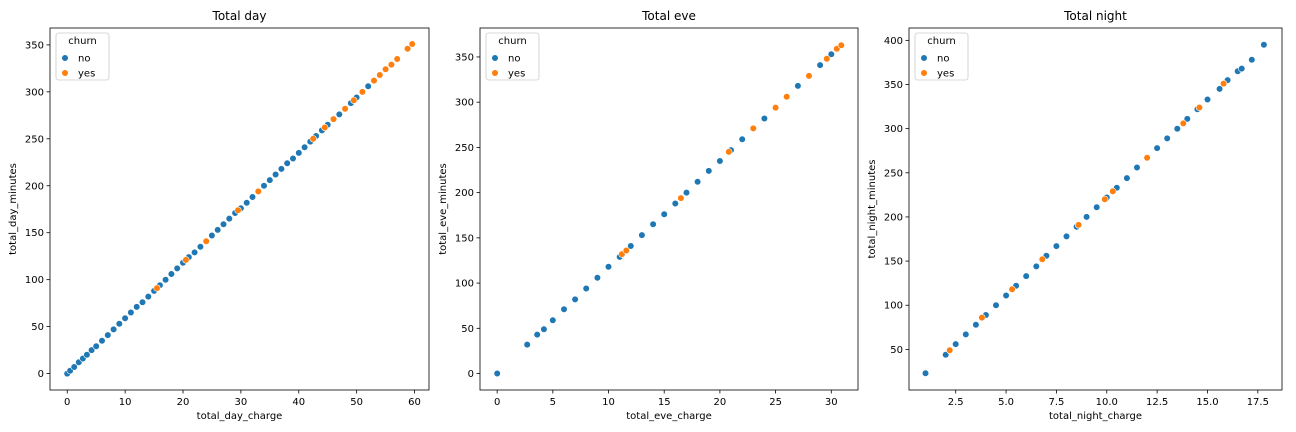  I want to click on legend-box, so click(941, 56).